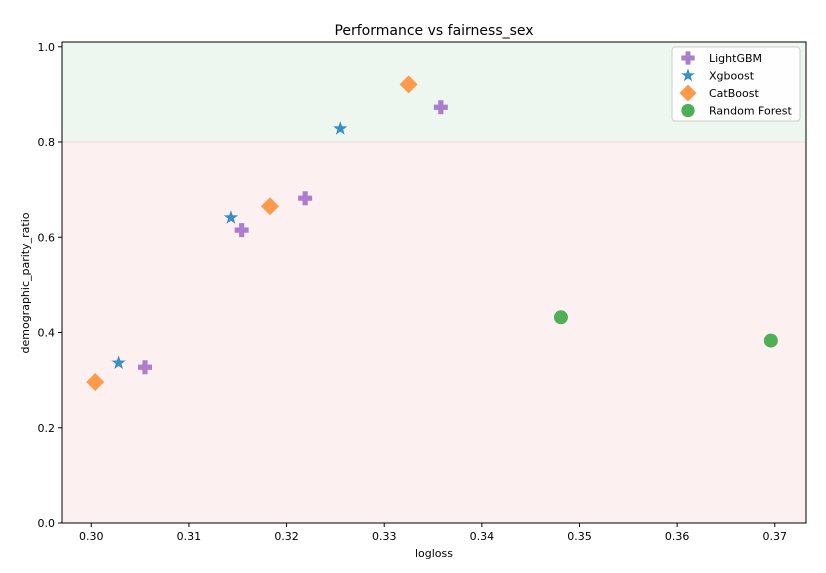  I want to click on legend-label: Random Forest, so click(750, 111).